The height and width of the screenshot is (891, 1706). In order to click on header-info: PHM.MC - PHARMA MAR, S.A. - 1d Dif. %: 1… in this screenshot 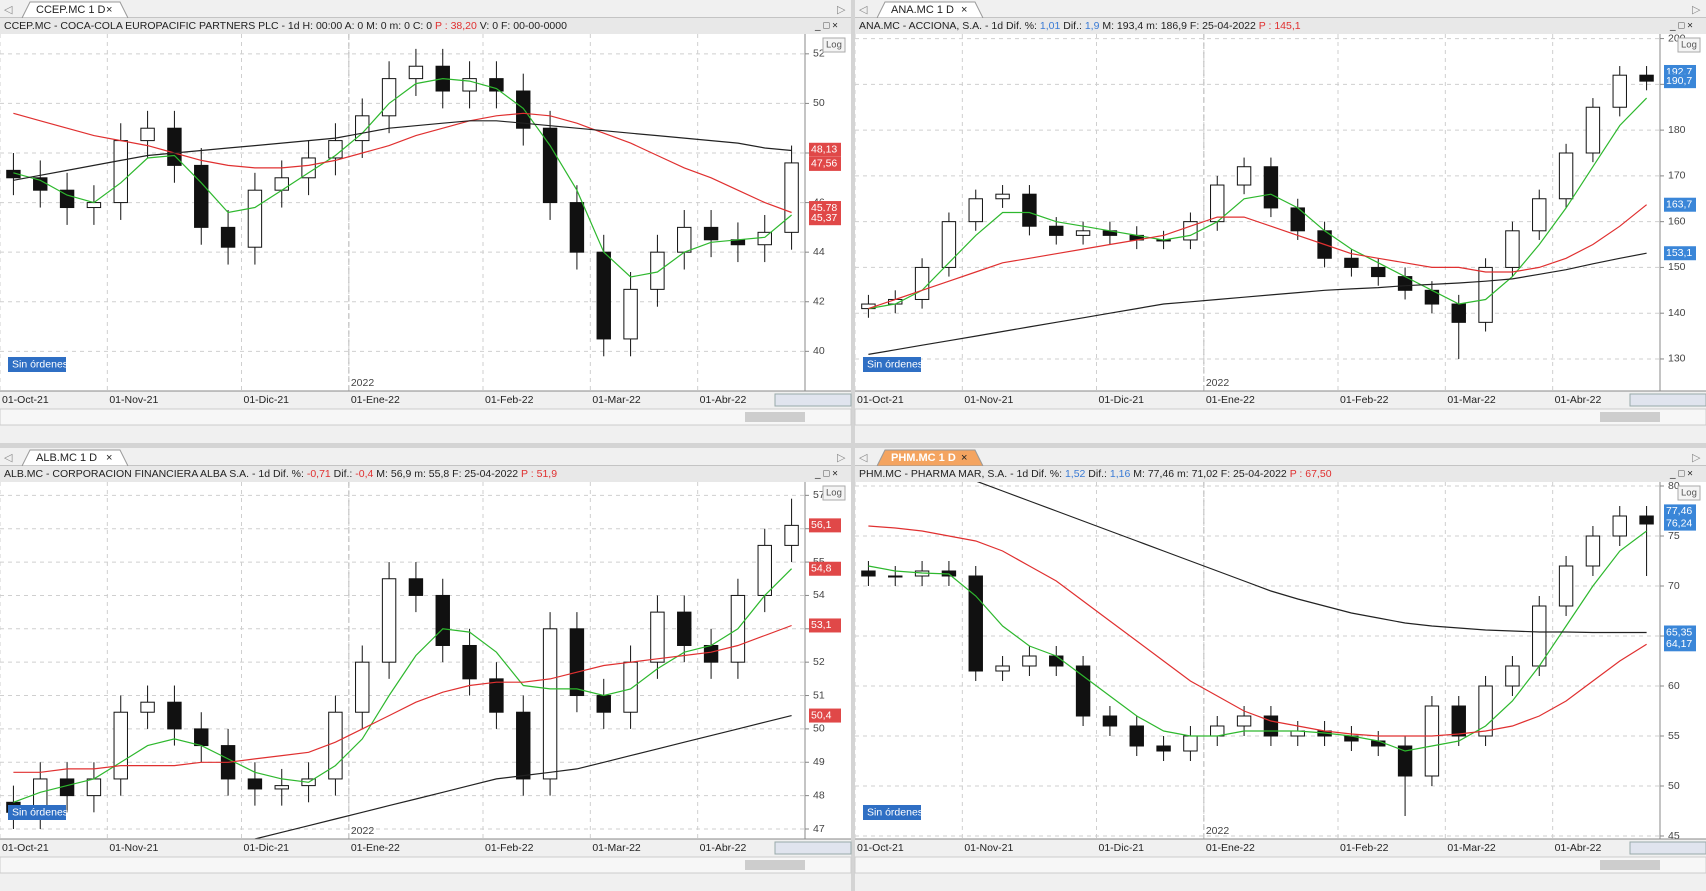, I will do `click(1095, 474)`.